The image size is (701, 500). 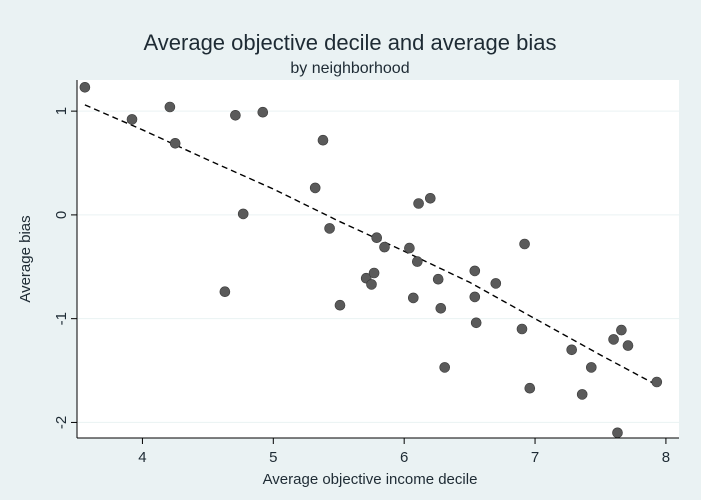 I want to click on x-tick-label: 4, so click(x=142, y=457).